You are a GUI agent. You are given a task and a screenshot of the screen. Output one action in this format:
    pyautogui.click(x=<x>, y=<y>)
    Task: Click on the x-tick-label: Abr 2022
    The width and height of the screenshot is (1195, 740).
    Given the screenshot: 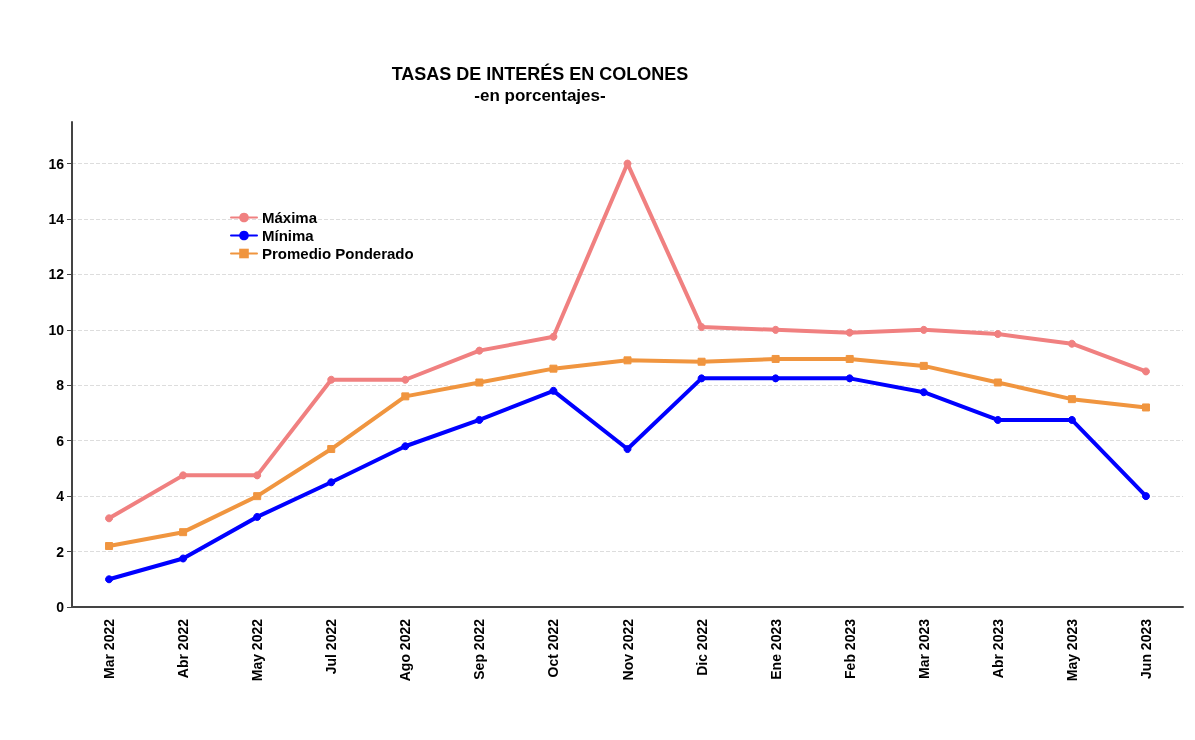 What is the action you would take?
    pyautogui.click(x=183, y=648)
    